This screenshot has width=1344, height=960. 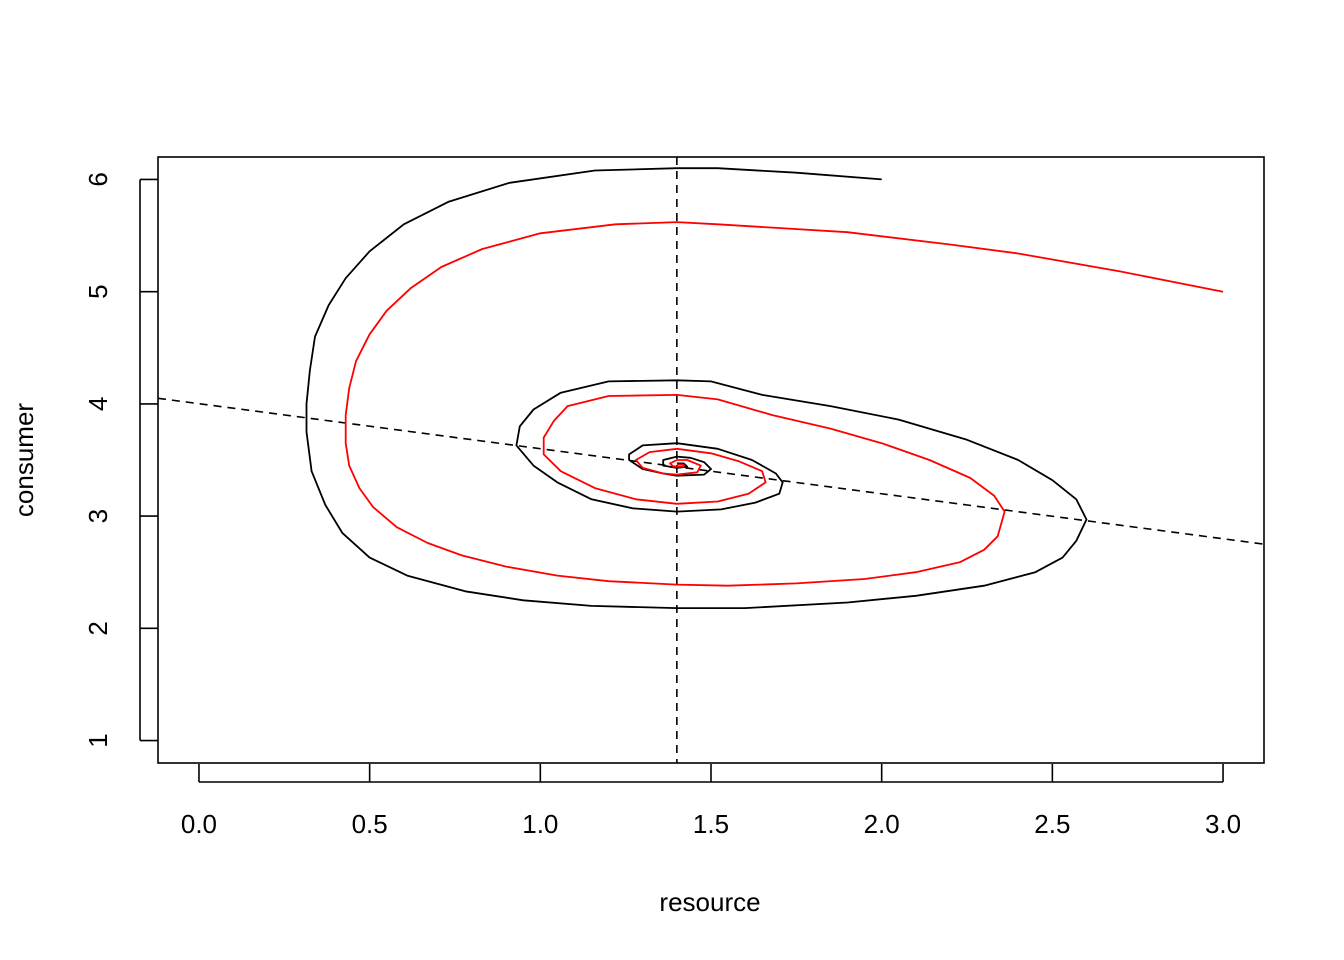 I want to click on y-tick-label: 6, so click(x=98, y=179).